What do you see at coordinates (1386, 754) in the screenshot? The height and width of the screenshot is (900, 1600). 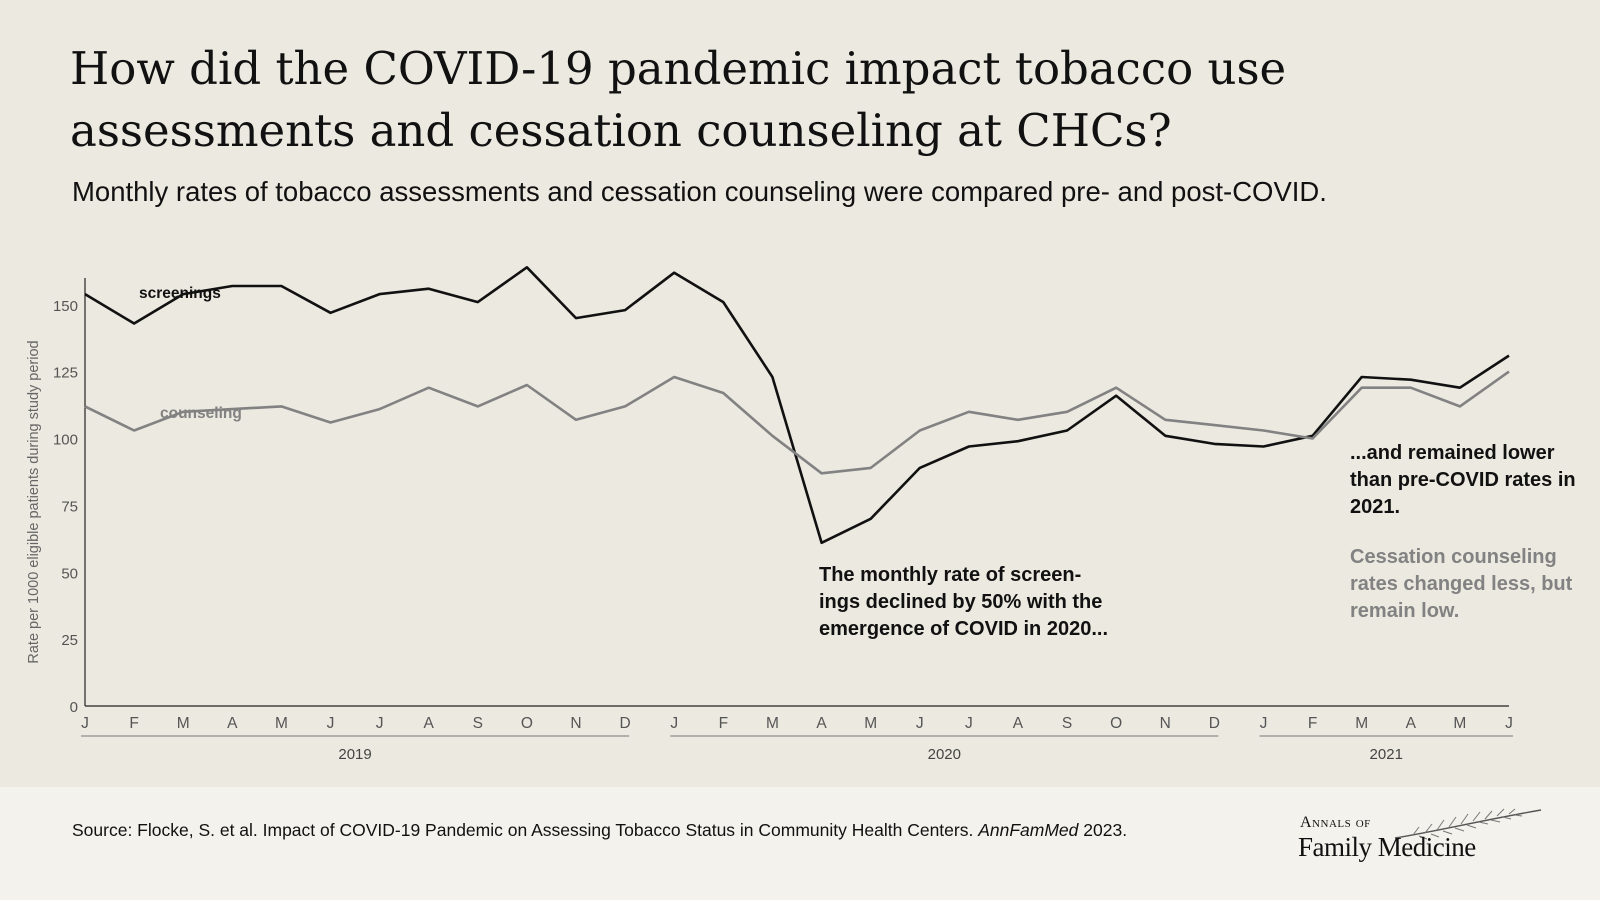 I see `year-label-2021: 2021` at bounding box center [1386, 754].